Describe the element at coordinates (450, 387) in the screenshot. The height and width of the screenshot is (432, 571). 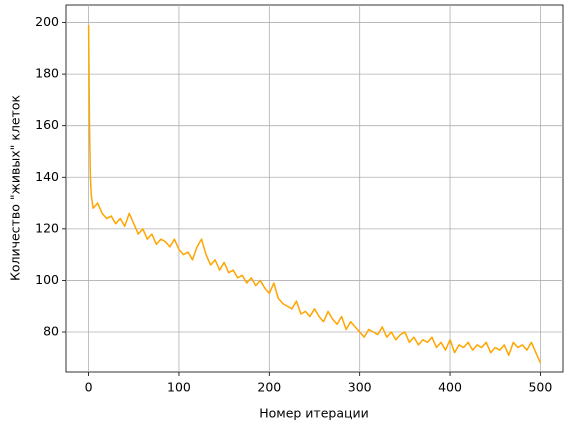
I see `x-tick-label: 400` at that location.